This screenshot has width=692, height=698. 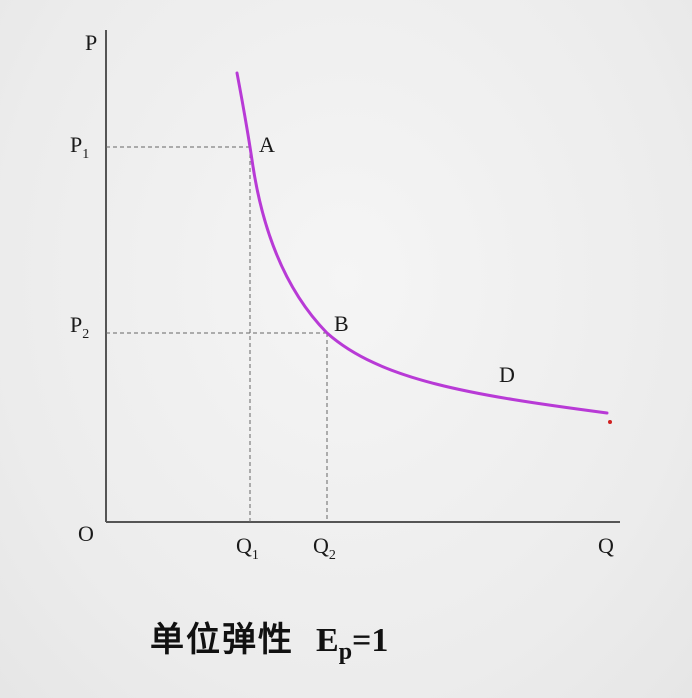 I want to click on origin-label: O, so click(x=86, y=533).